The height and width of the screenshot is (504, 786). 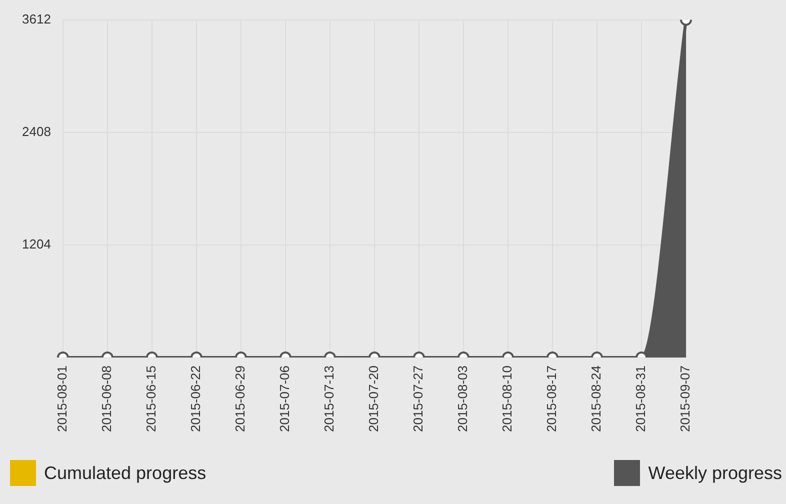 I want to click on x-tick-label: 2015-08-24, so click(x=596, y=399).